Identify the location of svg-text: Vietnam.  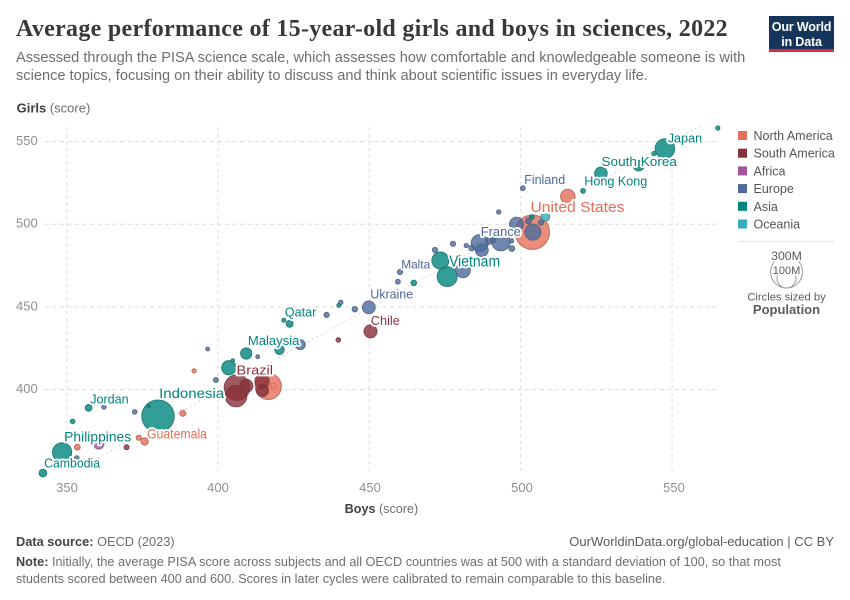
(474, 262).